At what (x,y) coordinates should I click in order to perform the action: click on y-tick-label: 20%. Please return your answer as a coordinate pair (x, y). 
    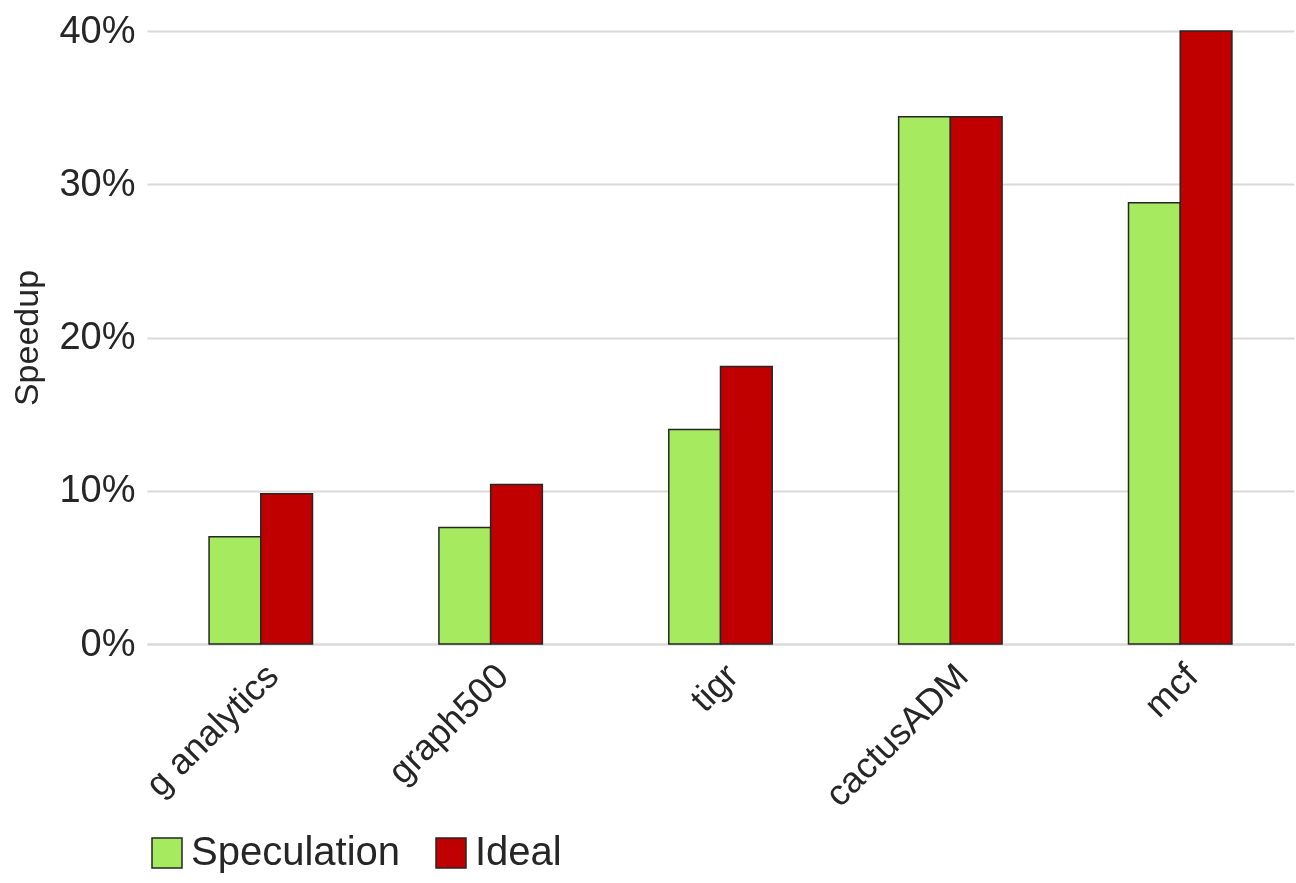
    Looking at the image, I should click on (97, 336).